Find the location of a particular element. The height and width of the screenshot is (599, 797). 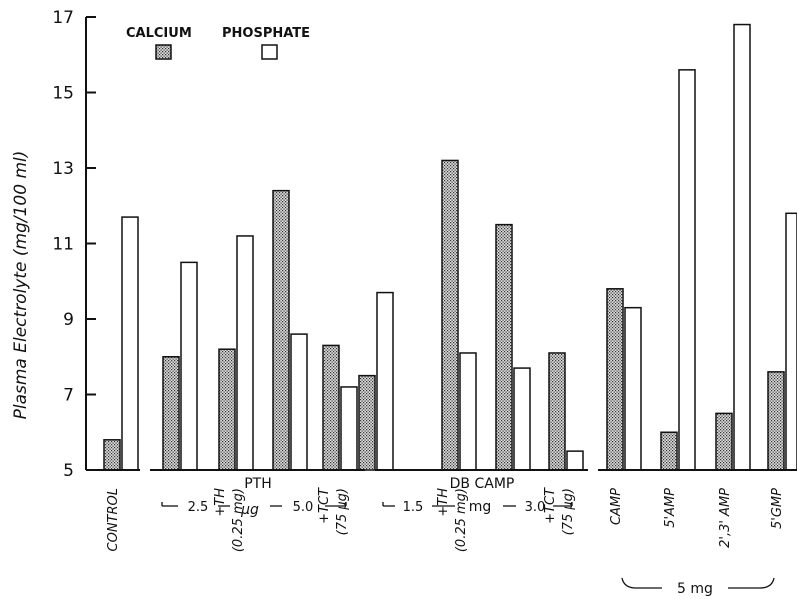

category-label: CONTROL is located at coordinates (113, 519).